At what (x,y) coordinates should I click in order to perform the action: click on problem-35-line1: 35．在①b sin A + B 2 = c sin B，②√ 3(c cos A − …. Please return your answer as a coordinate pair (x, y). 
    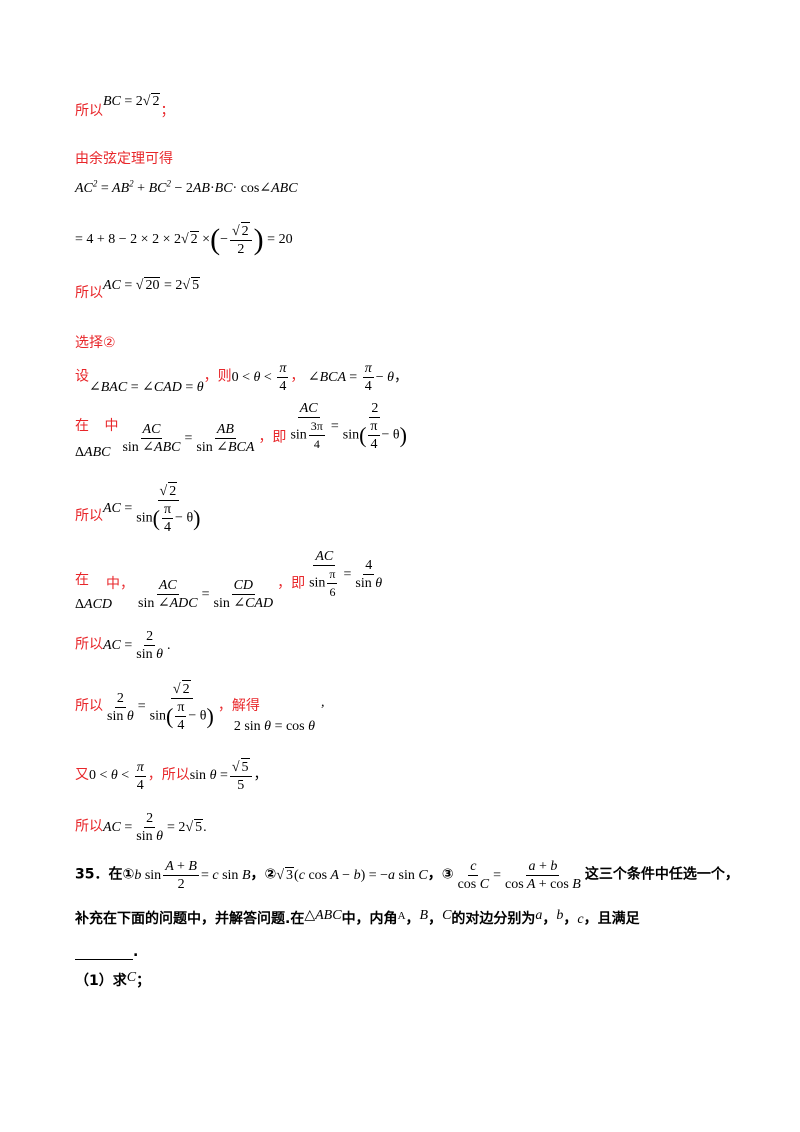
    Looking at the image, I should click on (407, 875).